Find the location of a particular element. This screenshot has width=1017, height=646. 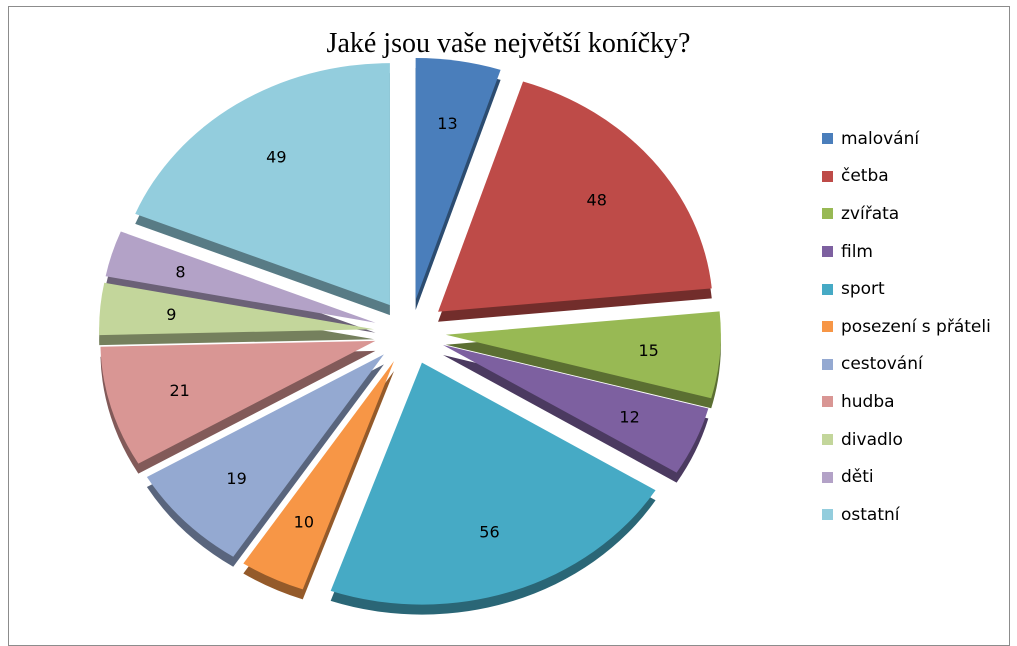

data-label-posezeni-s-prateli: 10 is located at coordinates (304, 522).